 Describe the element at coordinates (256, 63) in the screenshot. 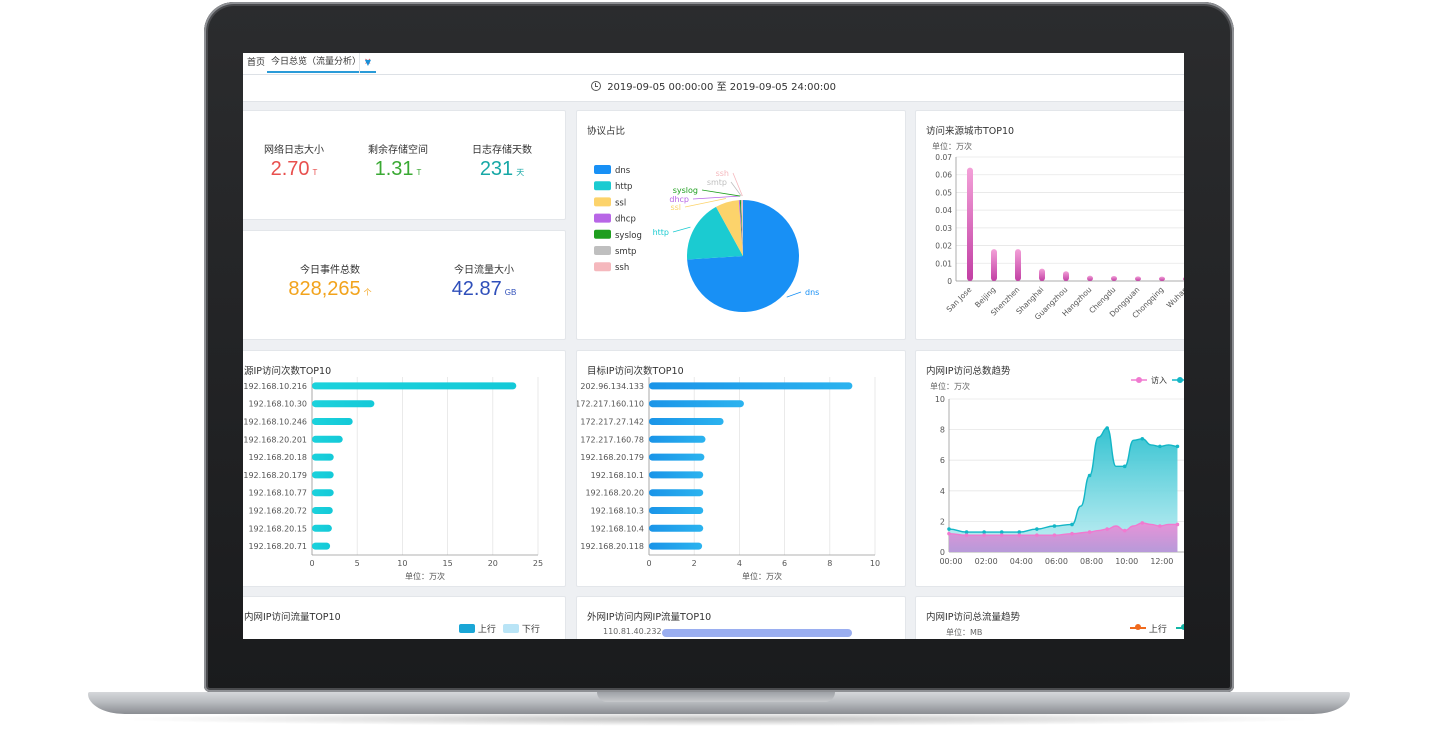

I see `tab-home: 首页` at that location.